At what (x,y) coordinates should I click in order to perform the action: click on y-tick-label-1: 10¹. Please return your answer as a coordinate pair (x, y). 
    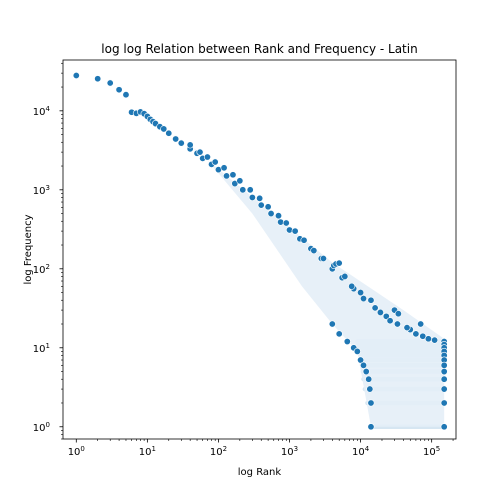
    Looking at the image, I should click on (41, 348).